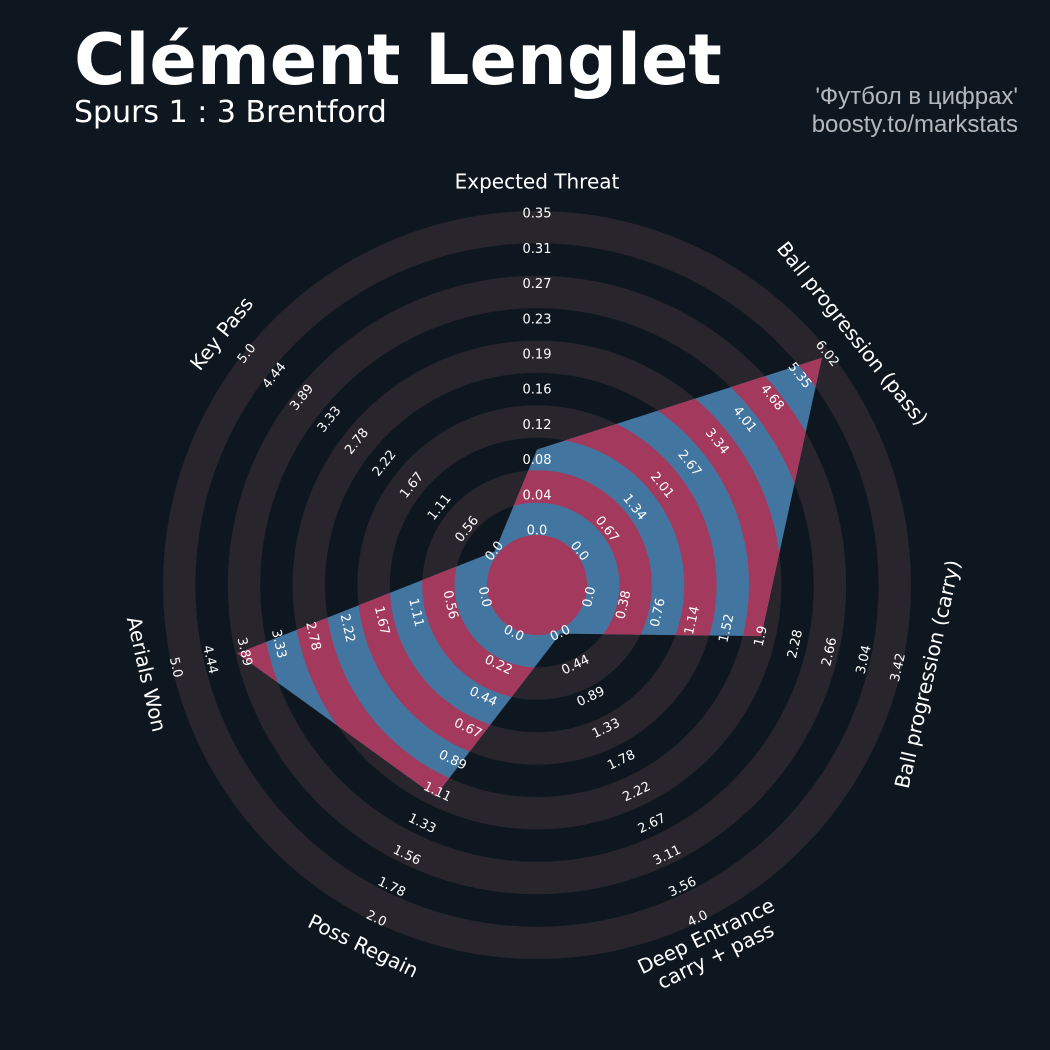 The height and width of the screenshot is (1050, 1050). I want to click on tick-label: 0.56, so click(450, 605).